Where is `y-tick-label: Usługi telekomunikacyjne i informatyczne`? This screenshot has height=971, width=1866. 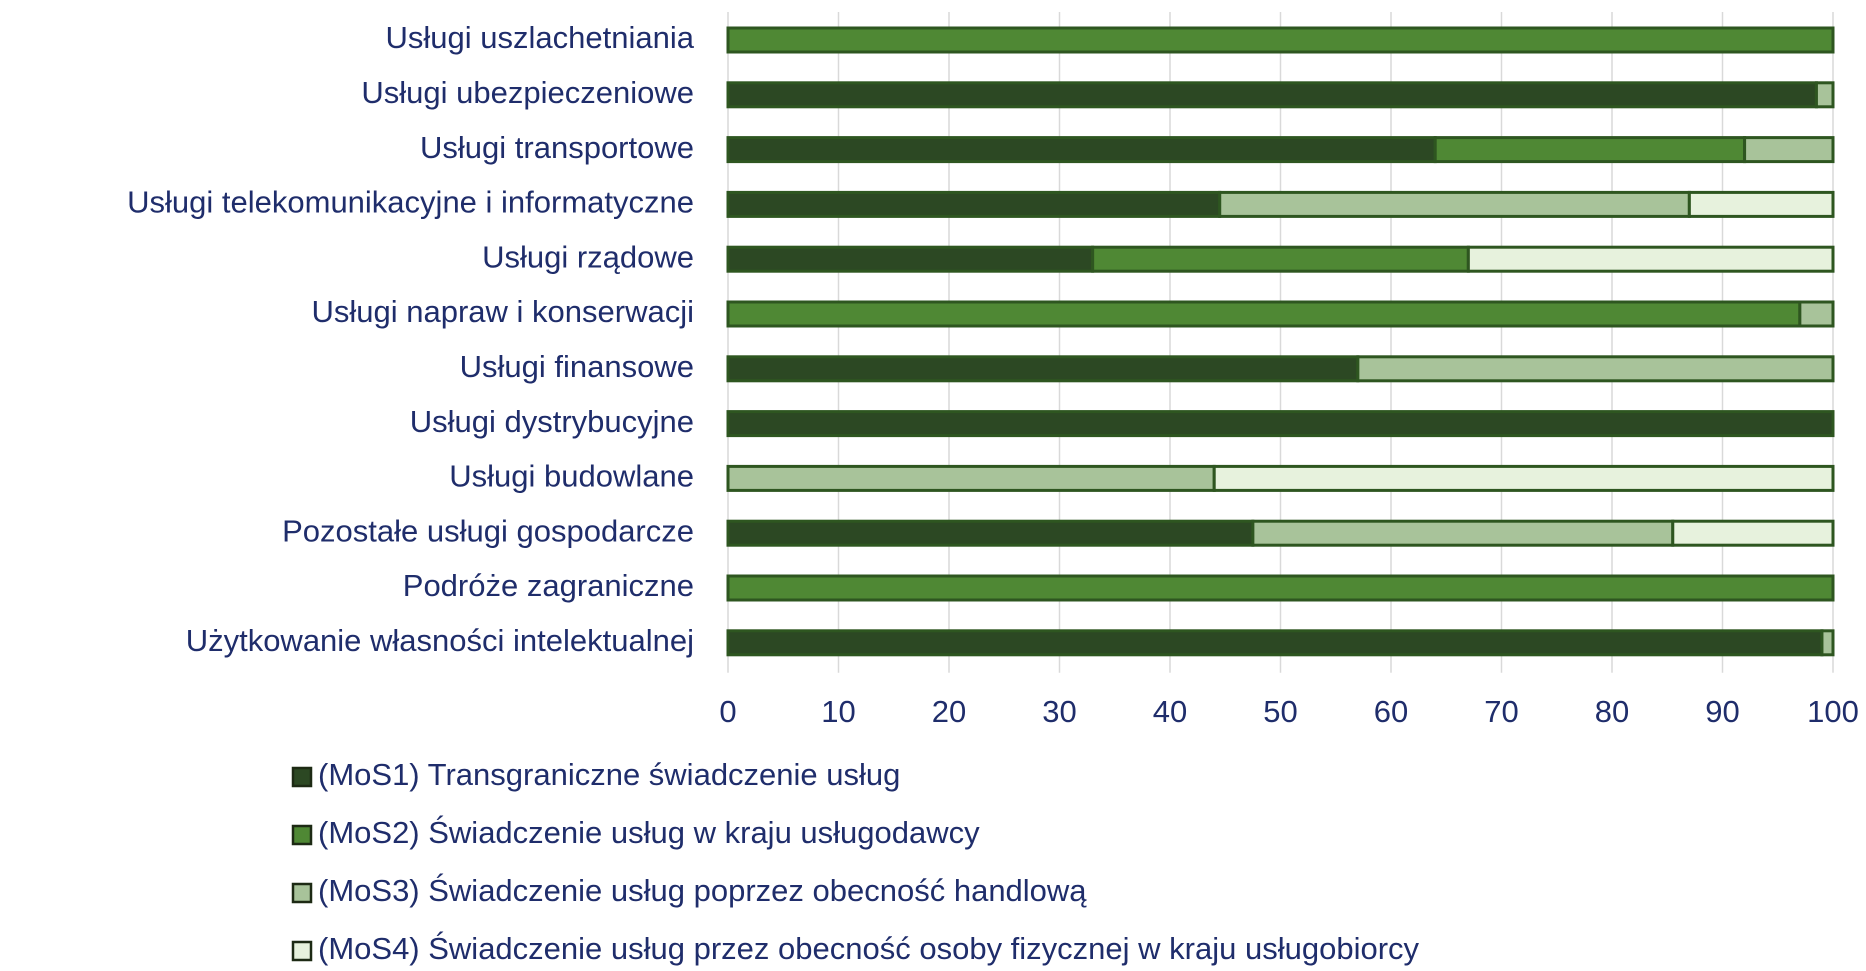
y-tick-label: Usługi telekomunikacyjne i informatyczne is located at coordinates (410, 202).